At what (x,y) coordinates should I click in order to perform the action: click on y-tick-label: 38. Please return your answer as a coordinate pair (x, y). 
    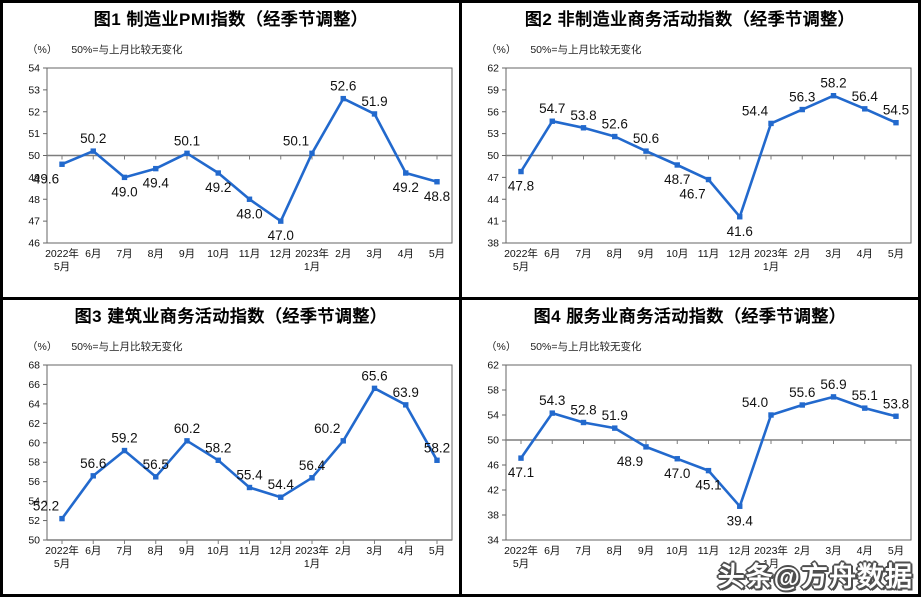
    Looking at the image, I should click on (493, 244).